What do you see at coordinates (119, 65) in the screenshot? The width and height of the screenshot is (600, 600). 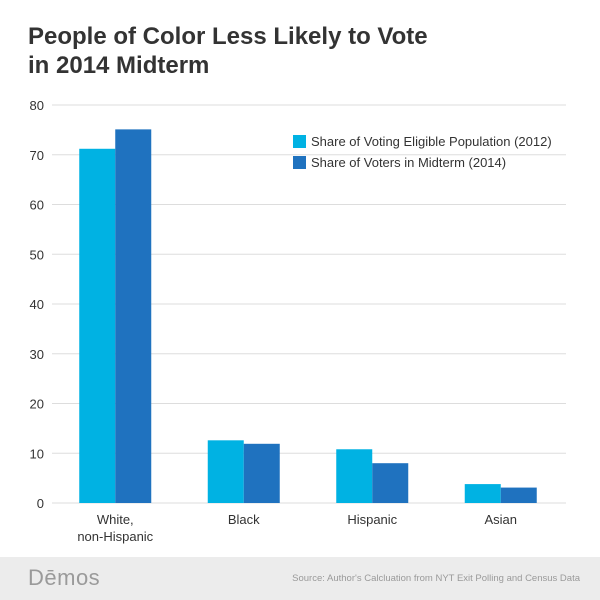 I see `chart-title-line-2: in 2014 Midterm` at bounding box center [119, 65].